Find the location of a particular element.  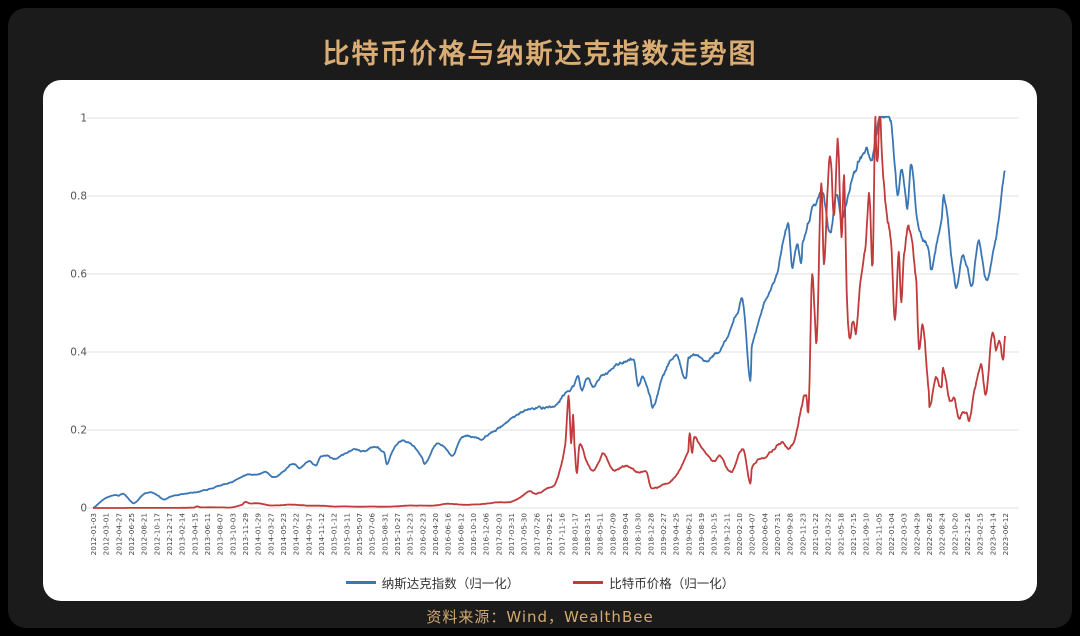

svg-text: 2020-09-28 is located at coordinates (790, 534).